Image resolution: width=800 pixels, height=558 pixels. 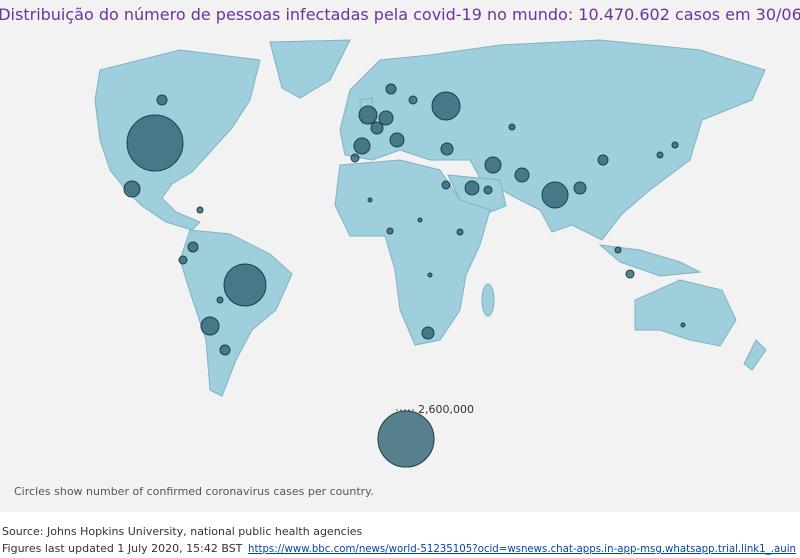 I want to click on south-america, so click(x=236, y=313).